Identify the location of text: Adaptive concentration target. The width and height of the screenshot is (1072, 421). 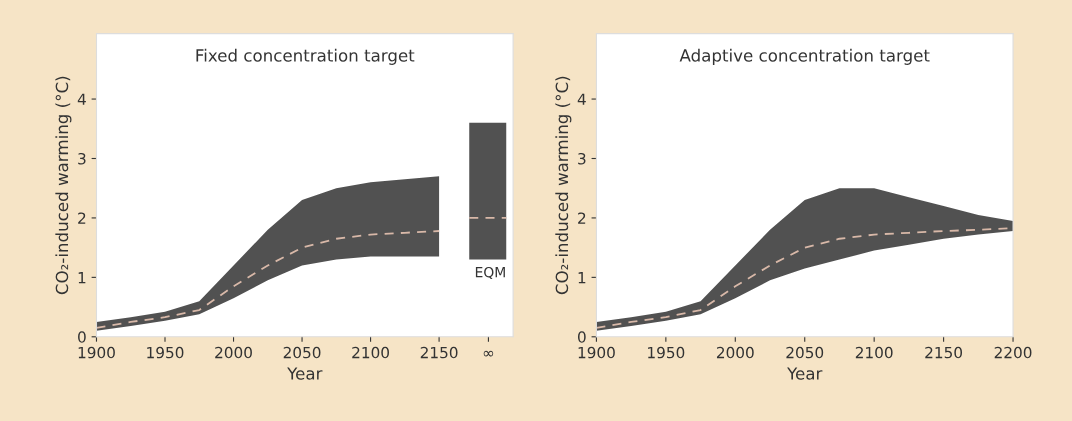
(804, 56).